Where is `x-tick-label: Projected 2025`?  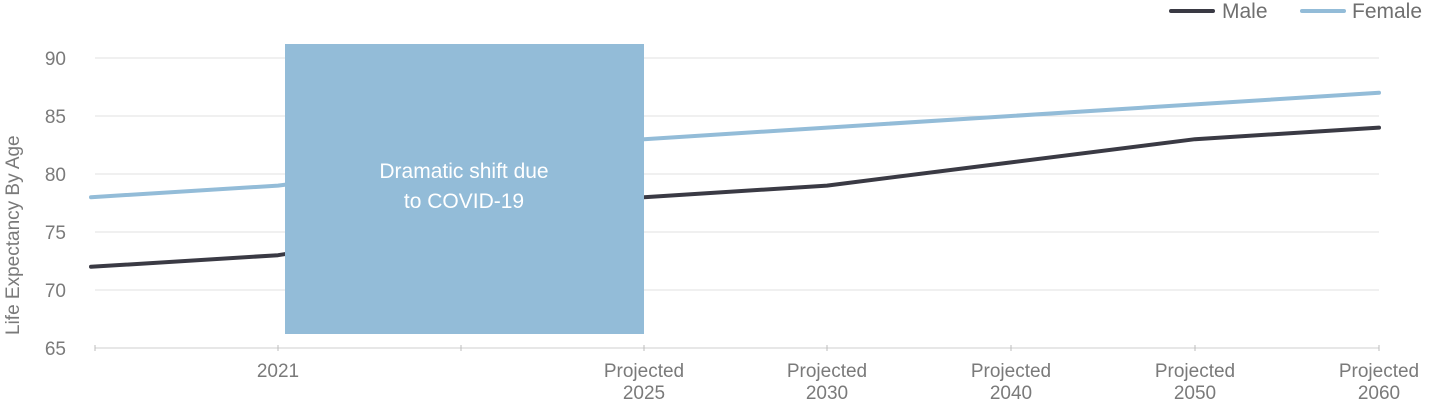
x-tick-label: Projected 2025 is located at coordinates (644, 380).